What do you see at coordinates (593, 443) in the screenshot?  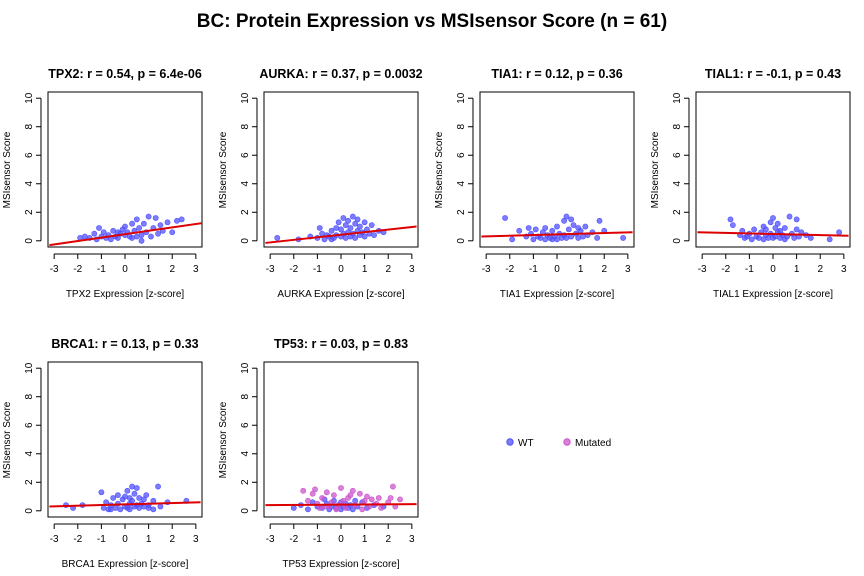 I see `legend-label-mutated: Mutated` at bounding box center [593, 443].